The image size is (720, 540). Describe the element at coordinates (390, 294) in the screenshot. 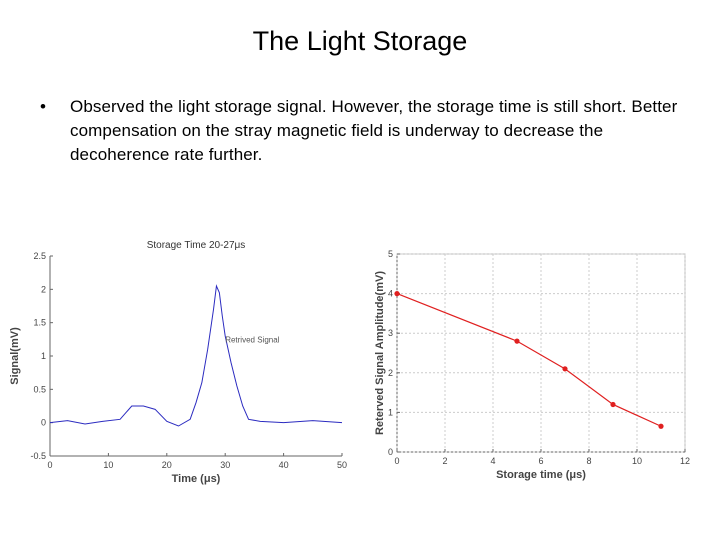

I see `y-tick-label: 4` at that location.